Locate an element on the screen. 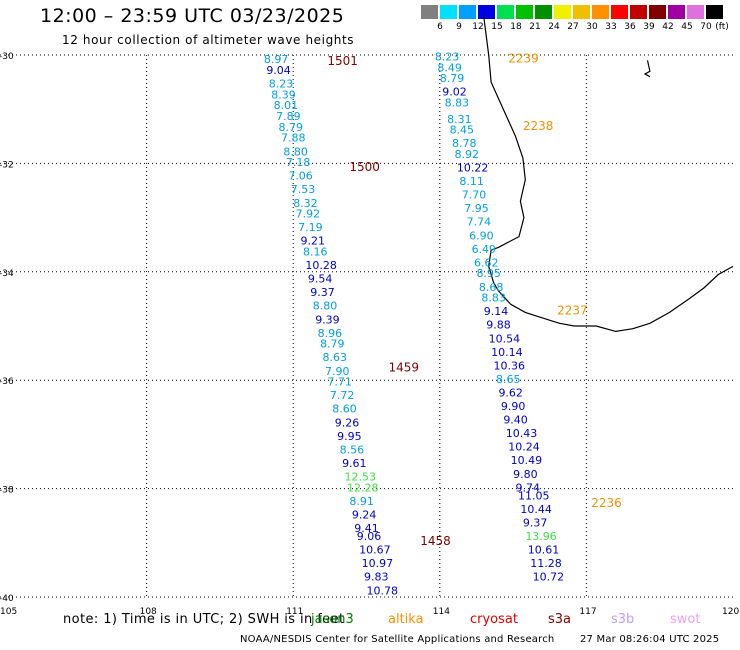 The image size is (740, 650). wave-height-value: 8.31 is located at coordinates (459, 119).